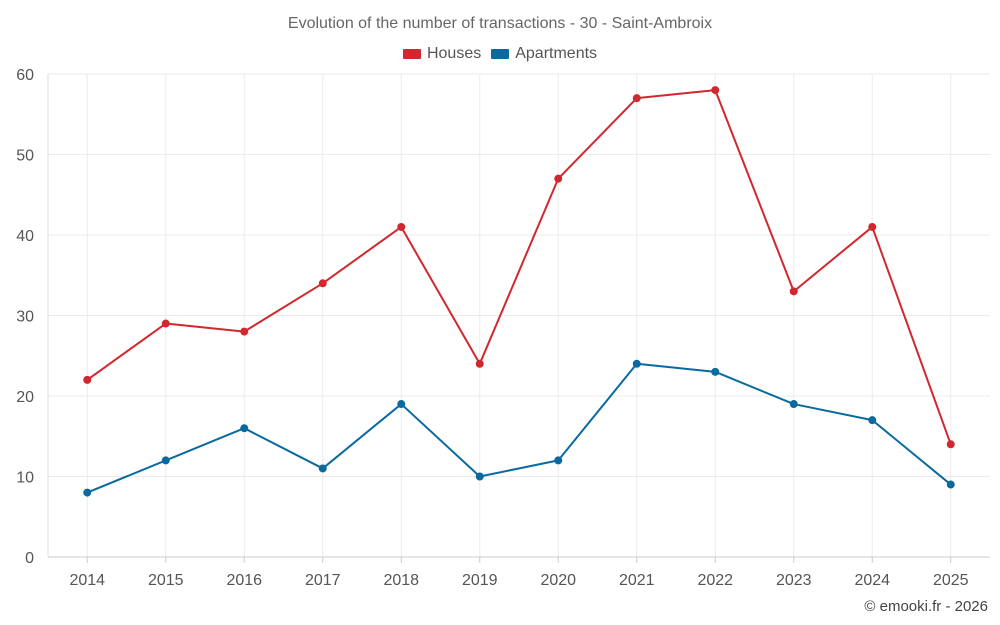 The width and height of the screenshot is (1000, 625). I want to click on legend: Houses Apartments, so click(500, 54).